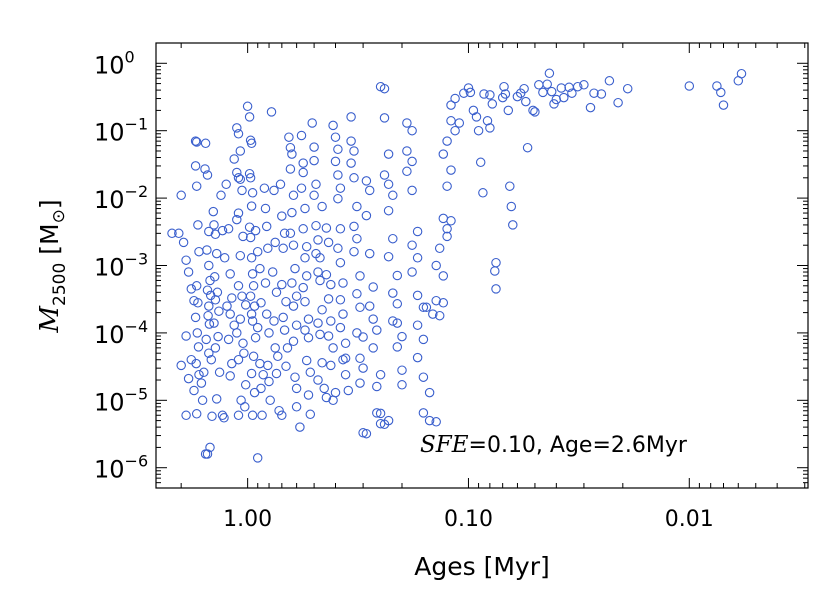 Image resolution: width=825 pixels, height=589 pixels. Describe the element at coordinates (121, 400) in the screenshot. I see `y-tick-label: 10−5` at that location.